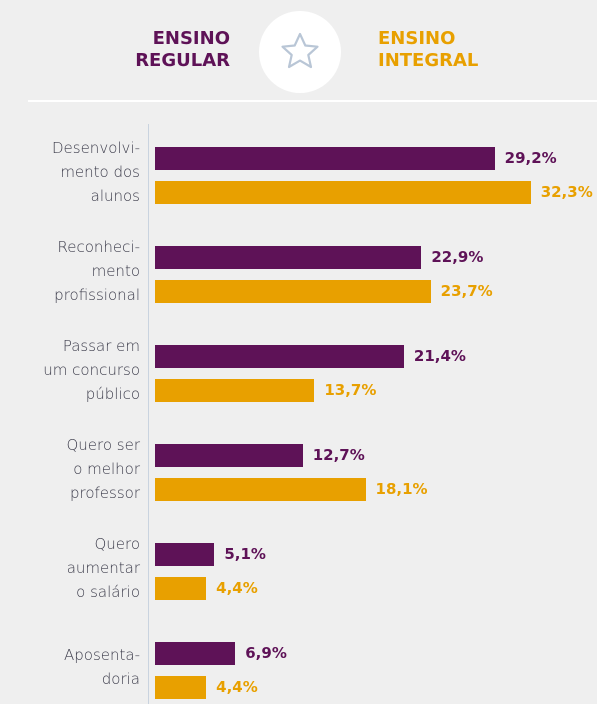  What do you see at coordinates (466, 291) in the screenshot?
I see `value-label: 23,7%` at bounding box center [466, 291].